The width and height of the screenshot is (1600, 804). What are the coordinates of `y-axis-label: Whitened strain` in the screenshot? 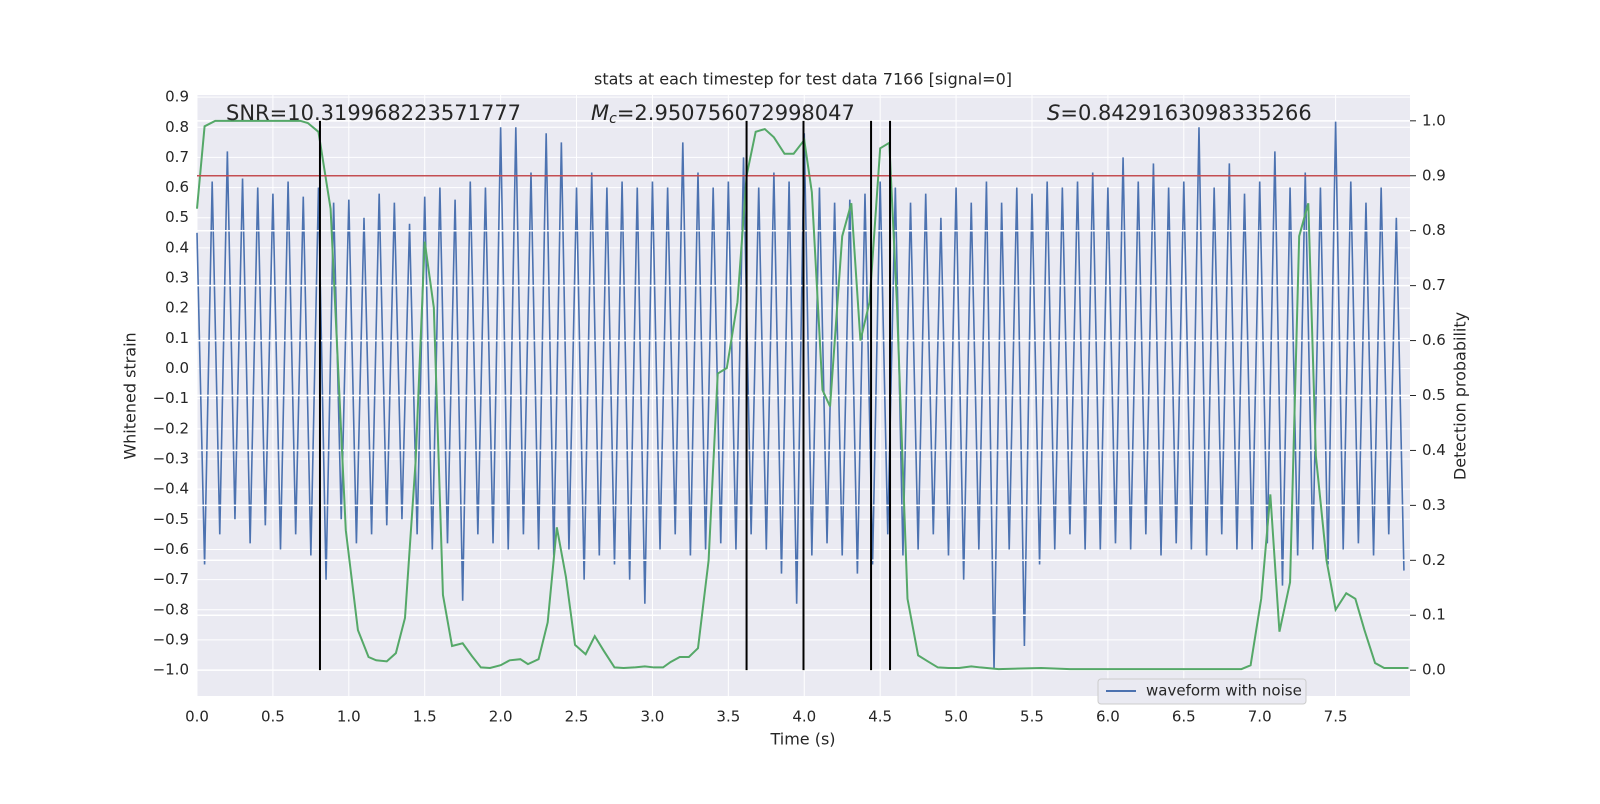 It's located at (130, 395).